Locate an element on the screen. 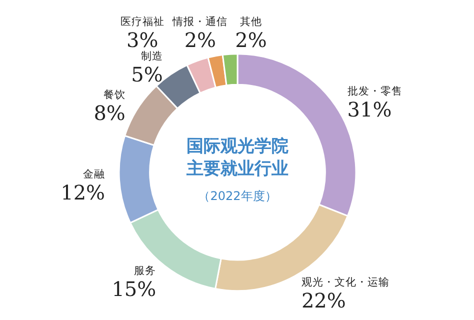 The width and height of the screenshot is (474, 320). data-label: 15% is located at coordinates (134, 289).